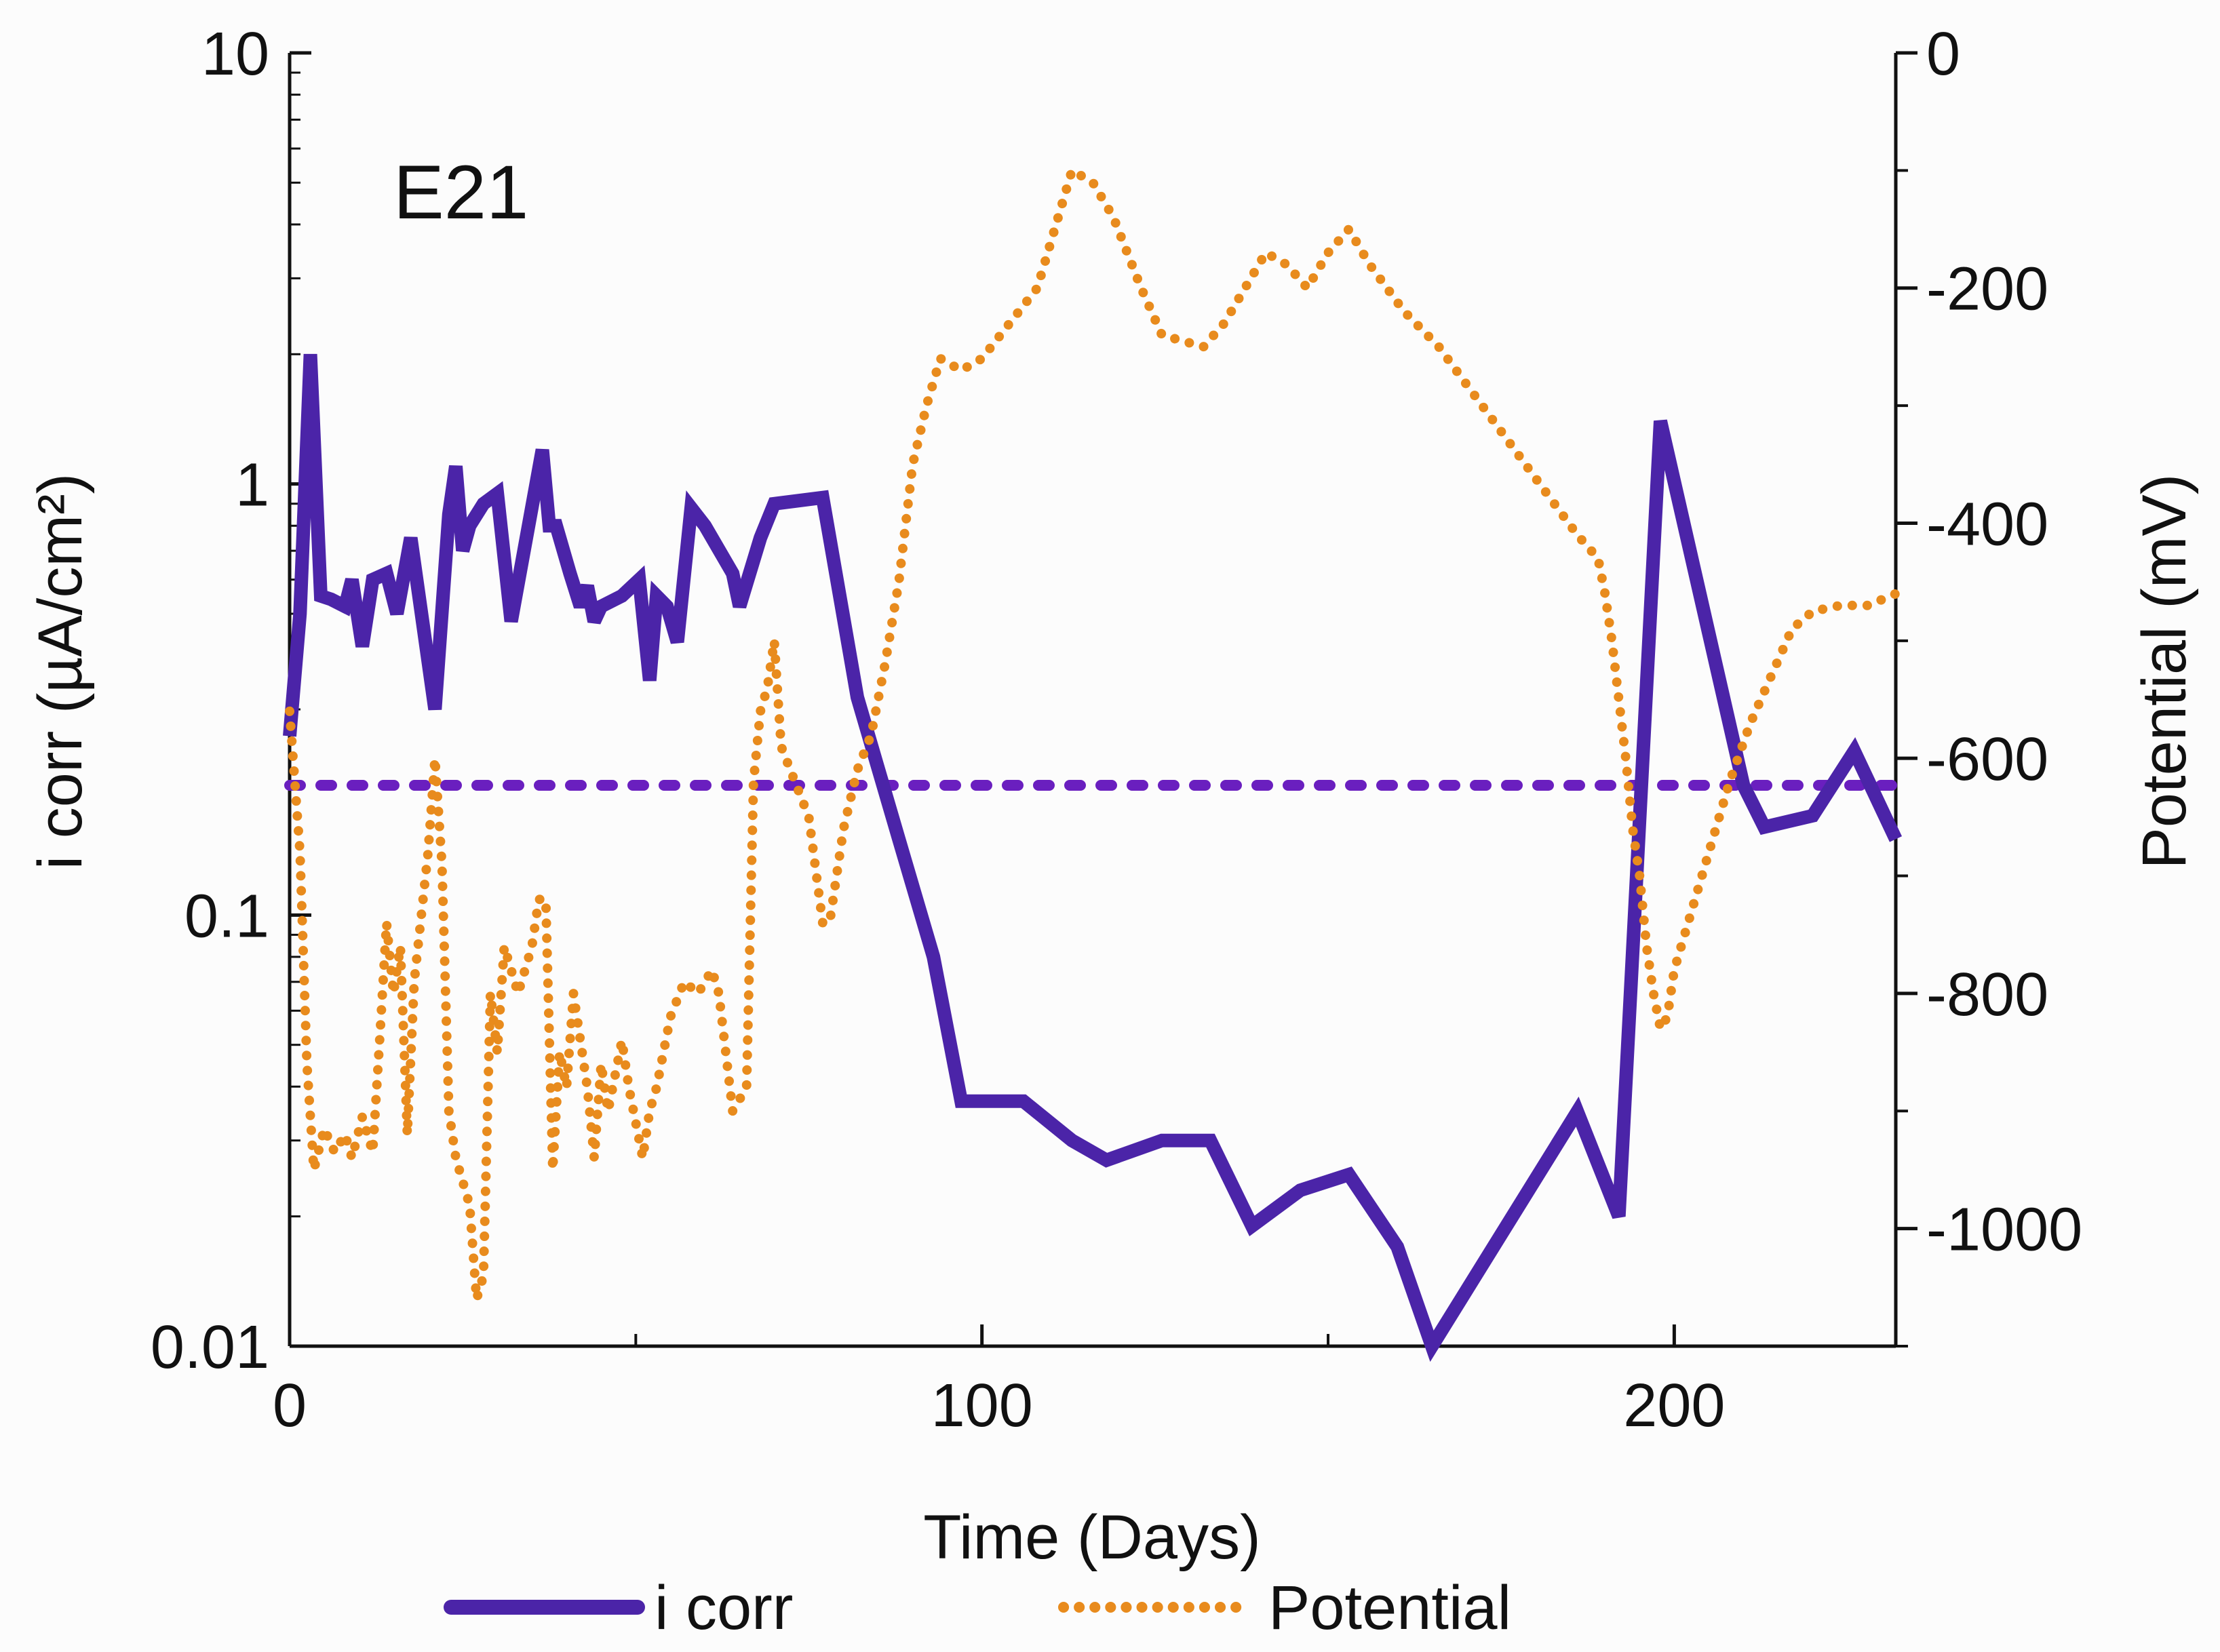 This screenshot has height=1652, width=2220. Describe the element at coordinates (982, 1406) in the screenshot. I see `x-tick-label: 100` at that location.